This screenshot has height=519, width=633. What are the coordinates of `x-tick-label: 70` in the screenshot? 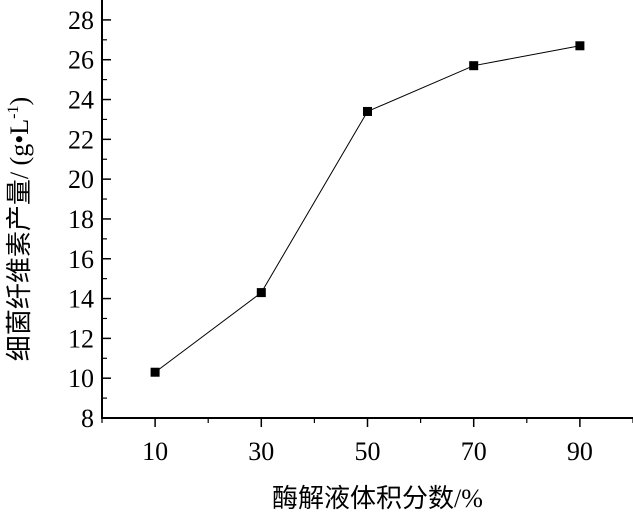 It's located at (474, 451).